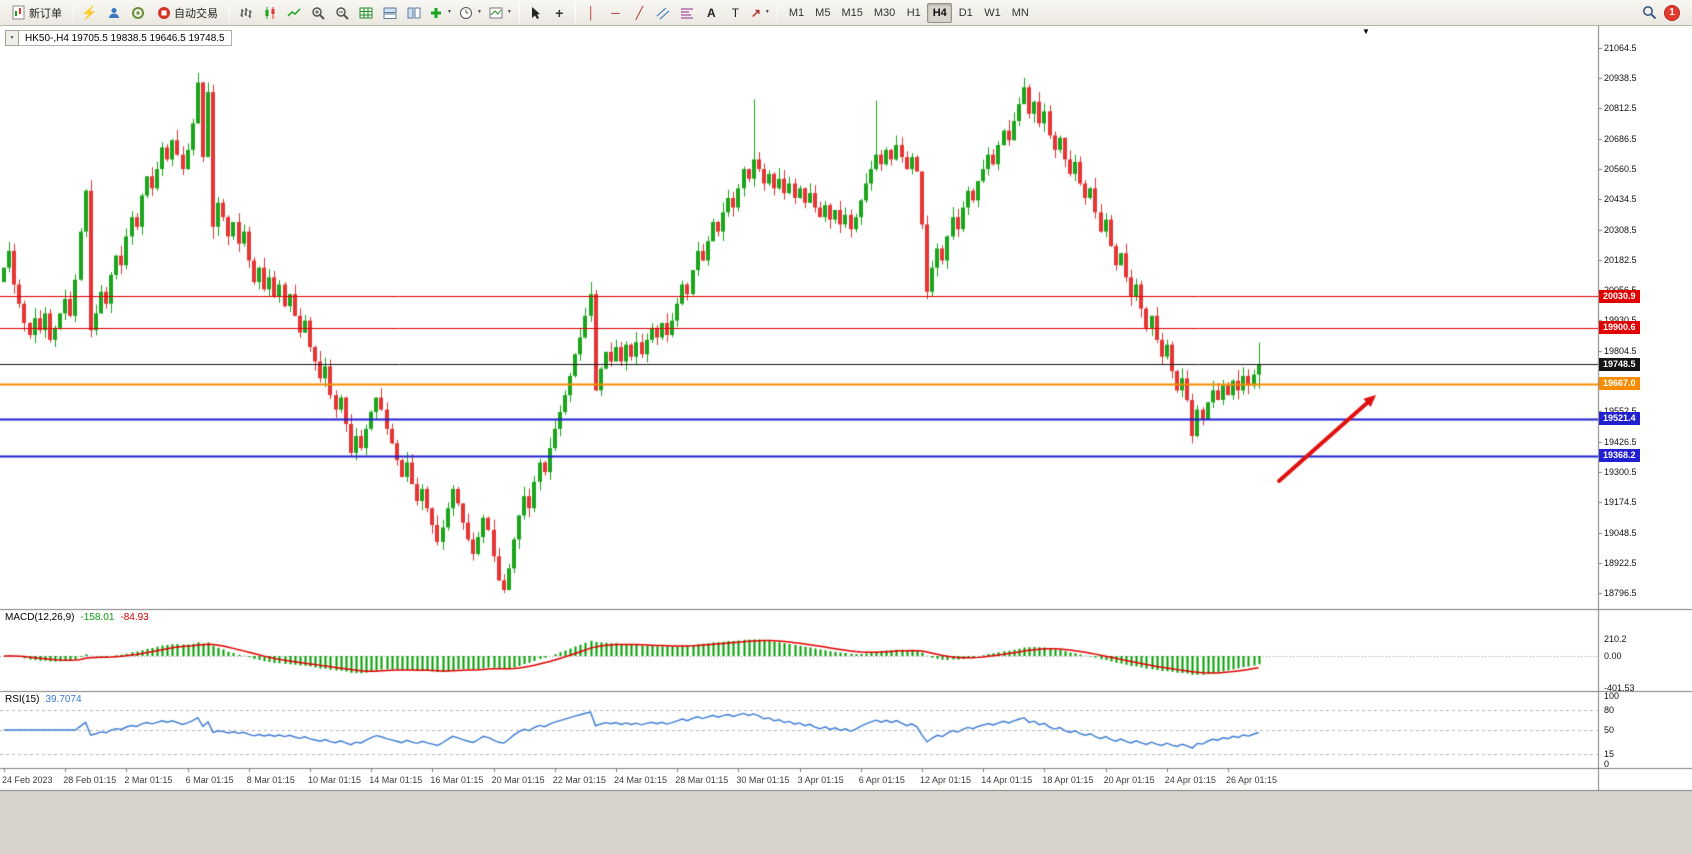  What do you see at coordinates (822, 13) in the screenshot?
I see `timeframe-button-m5: M5` at bounding box center [822, 13].